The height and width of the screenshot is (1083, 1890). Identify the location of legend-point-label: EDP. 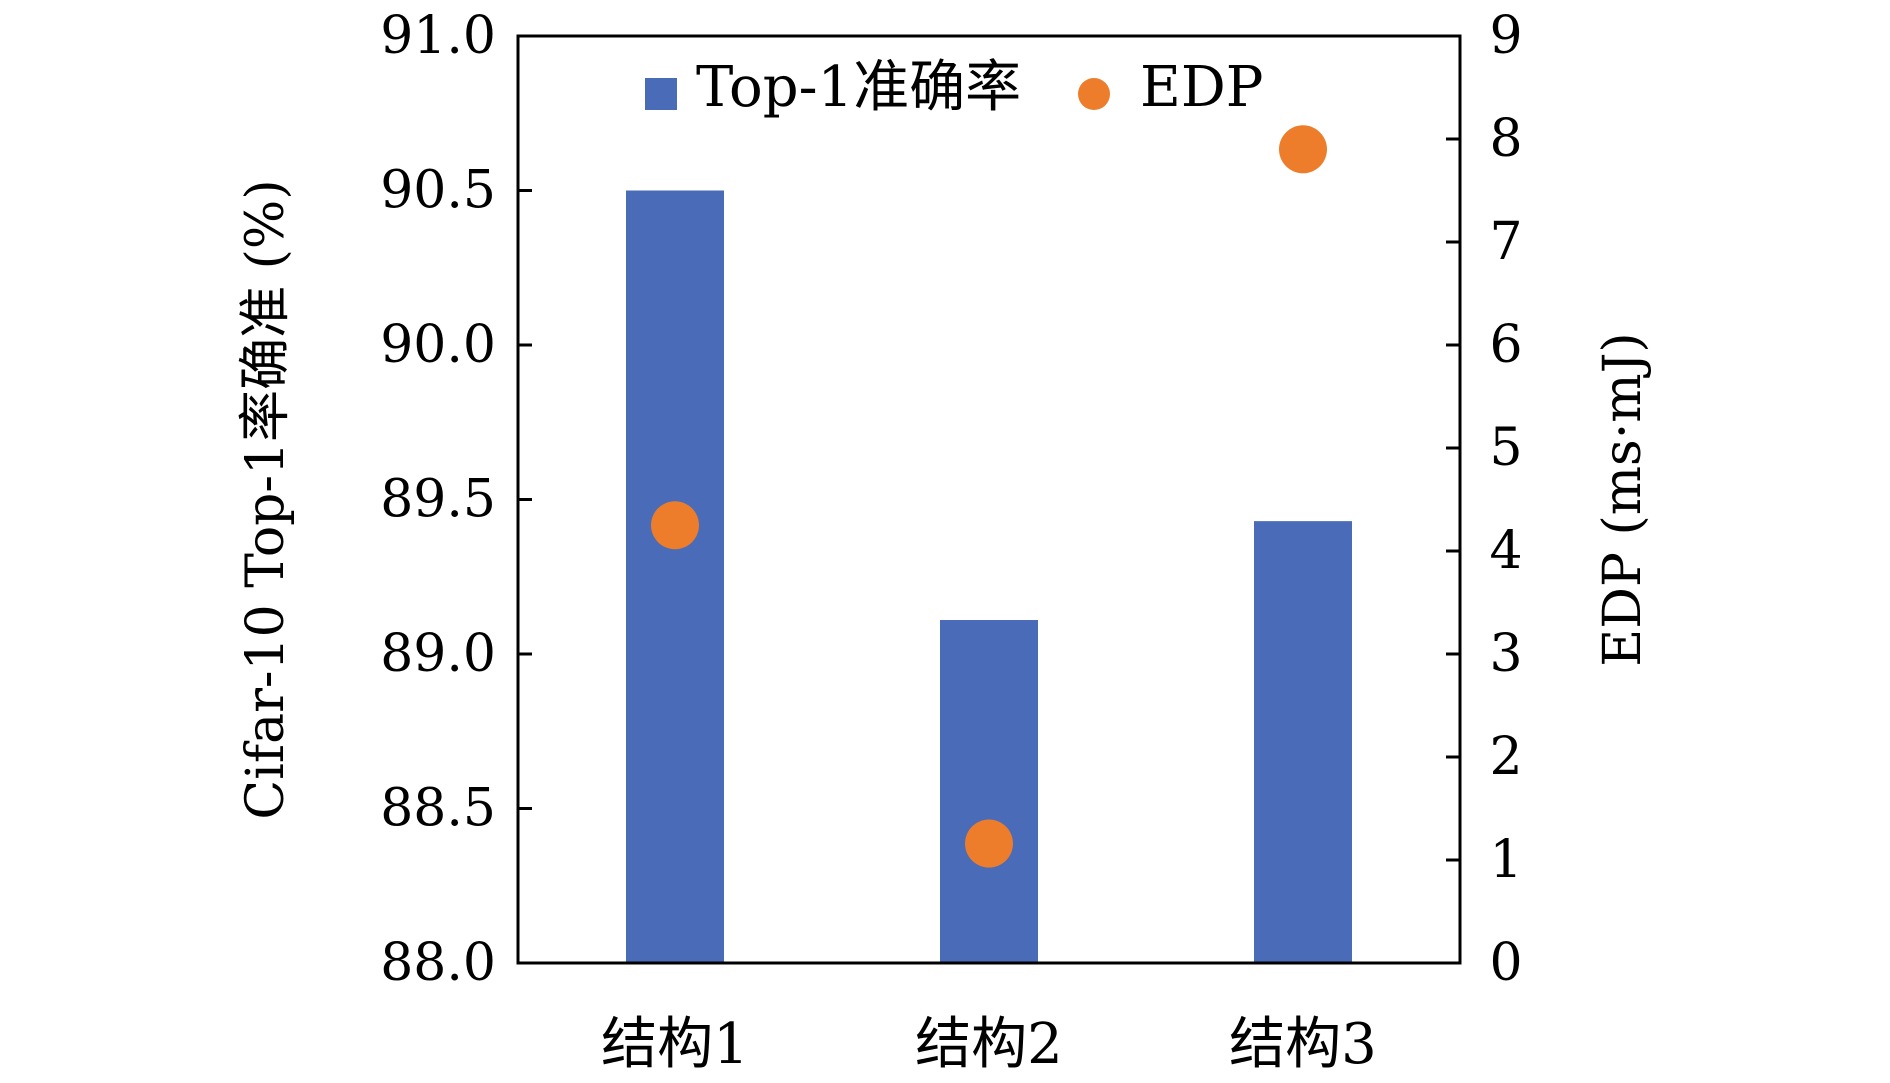
(1201, 87).